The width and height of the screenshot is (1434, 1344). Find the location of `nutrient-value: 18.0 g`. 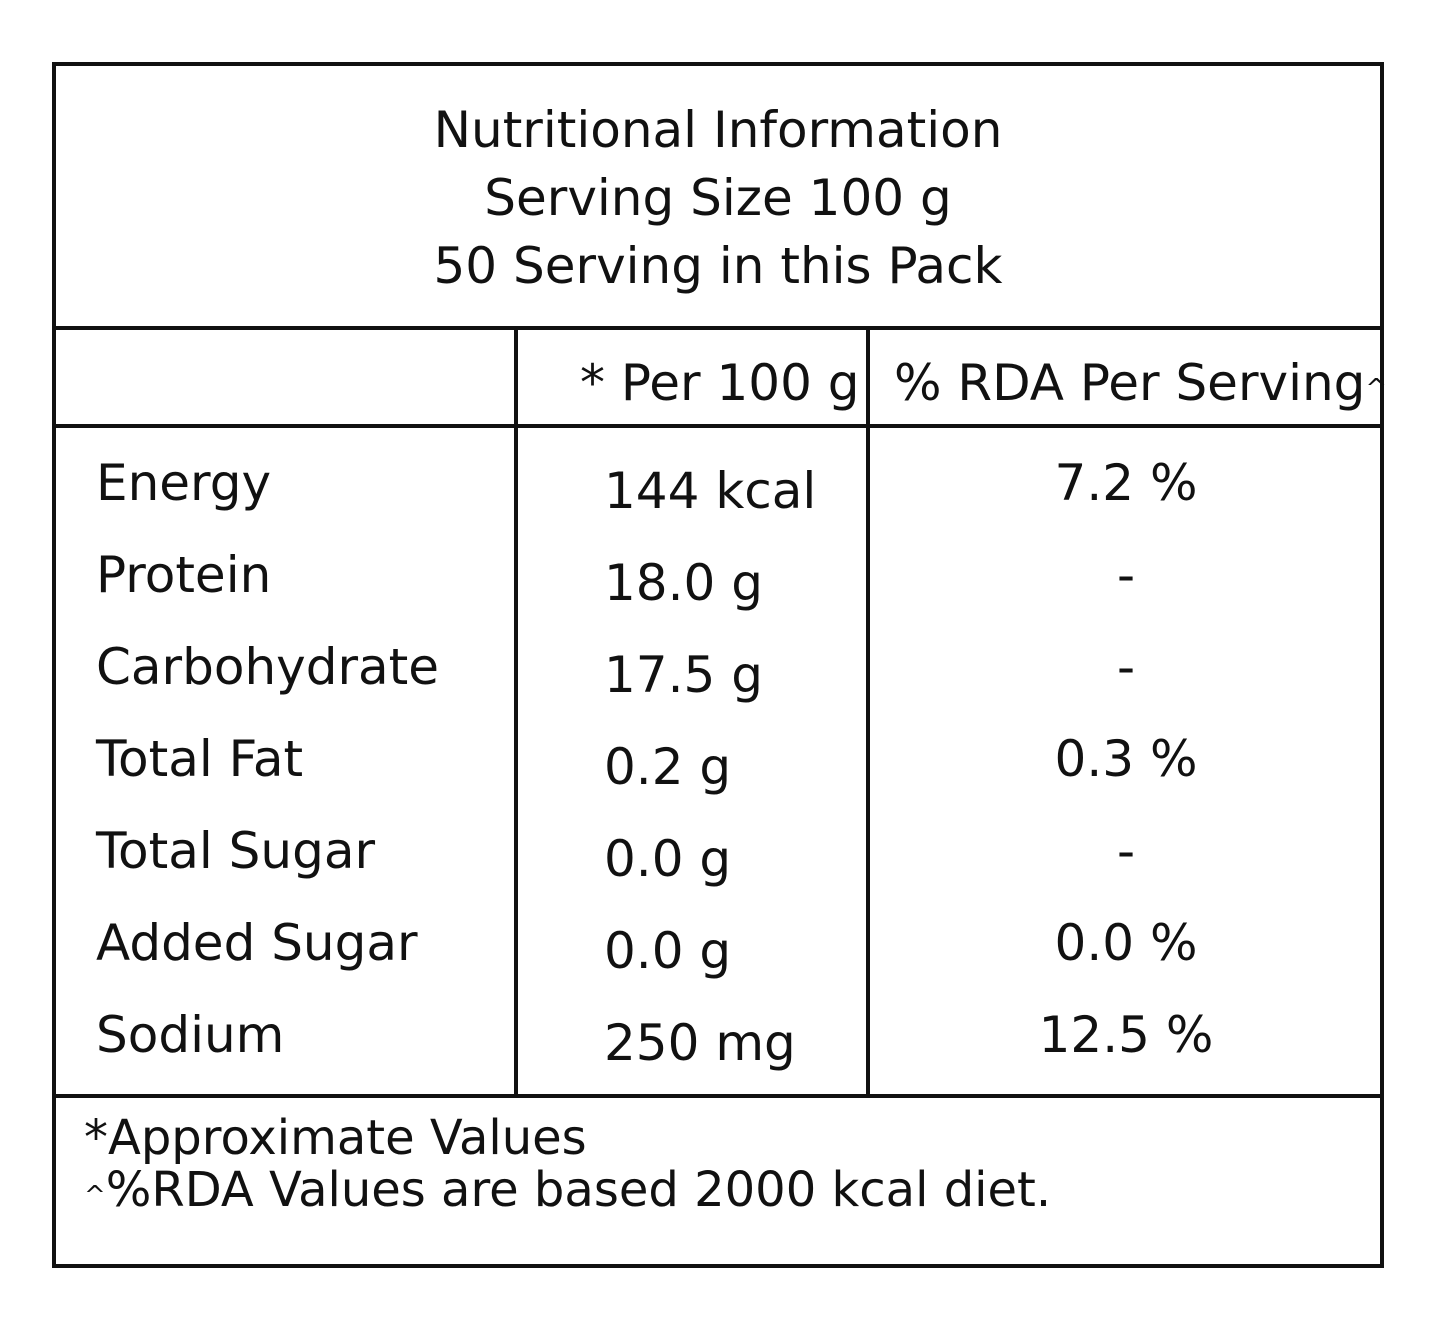

nutrient-value: 18.0 g is located at coordinates (683, 583).